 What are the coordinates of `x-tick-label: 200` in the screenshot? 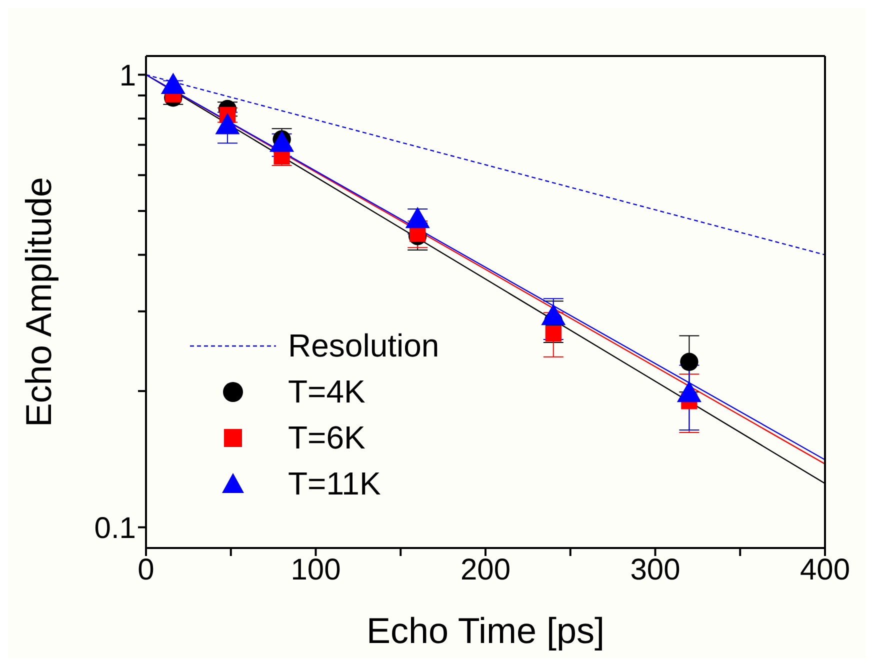 It's located at (485, 569).